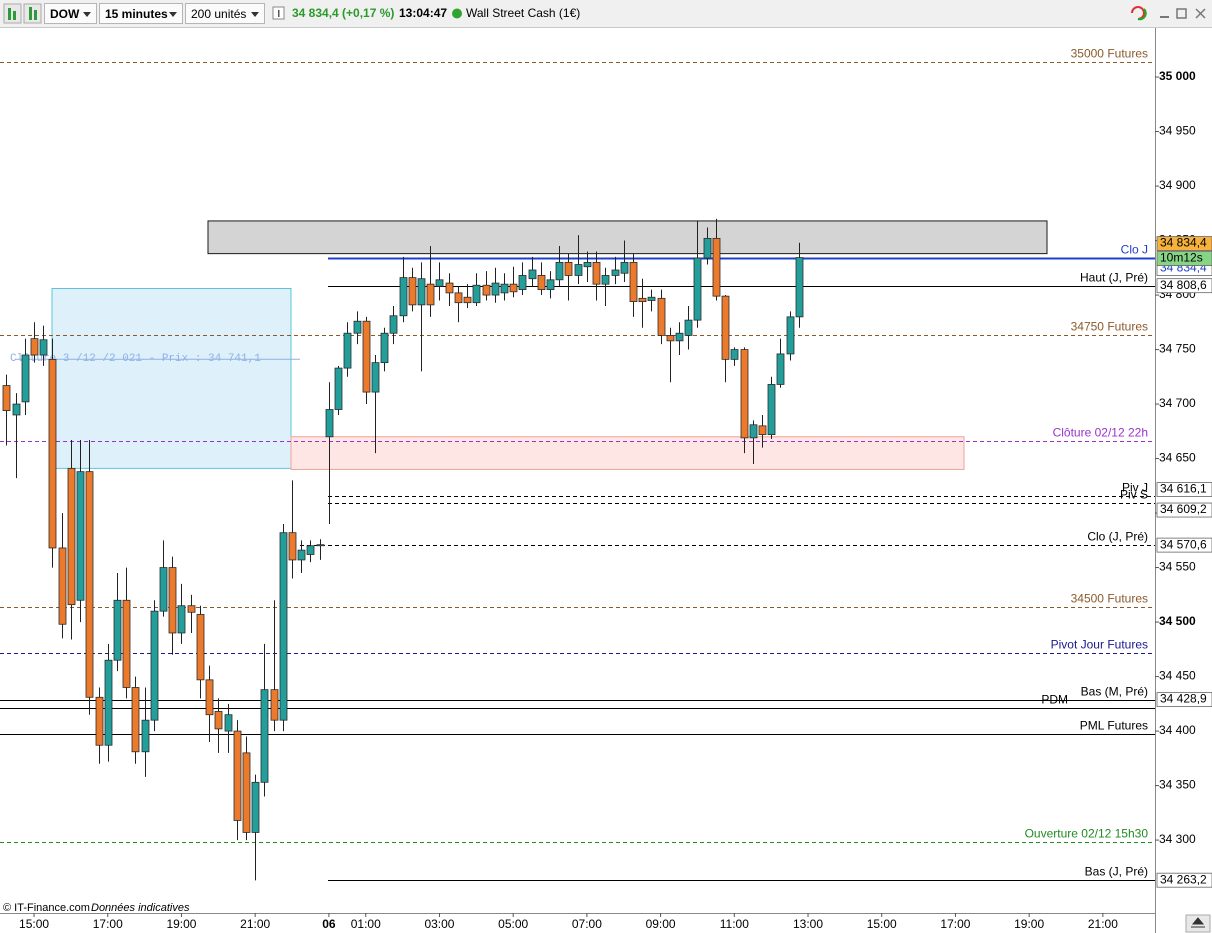  What do you see at coordinates (1116, 872) in the screenshot?
I see `level-label: Bas (J, Pré)` at bounding box center [1116, 872].